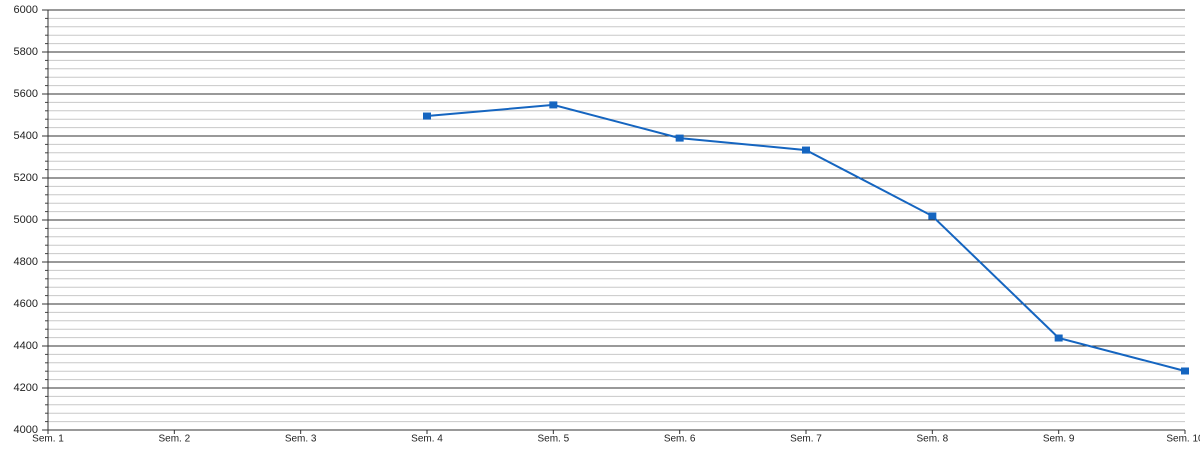 The image size is (1200, 450). I want to click on x-tick-label: Sem. 2, so click(174, 439).